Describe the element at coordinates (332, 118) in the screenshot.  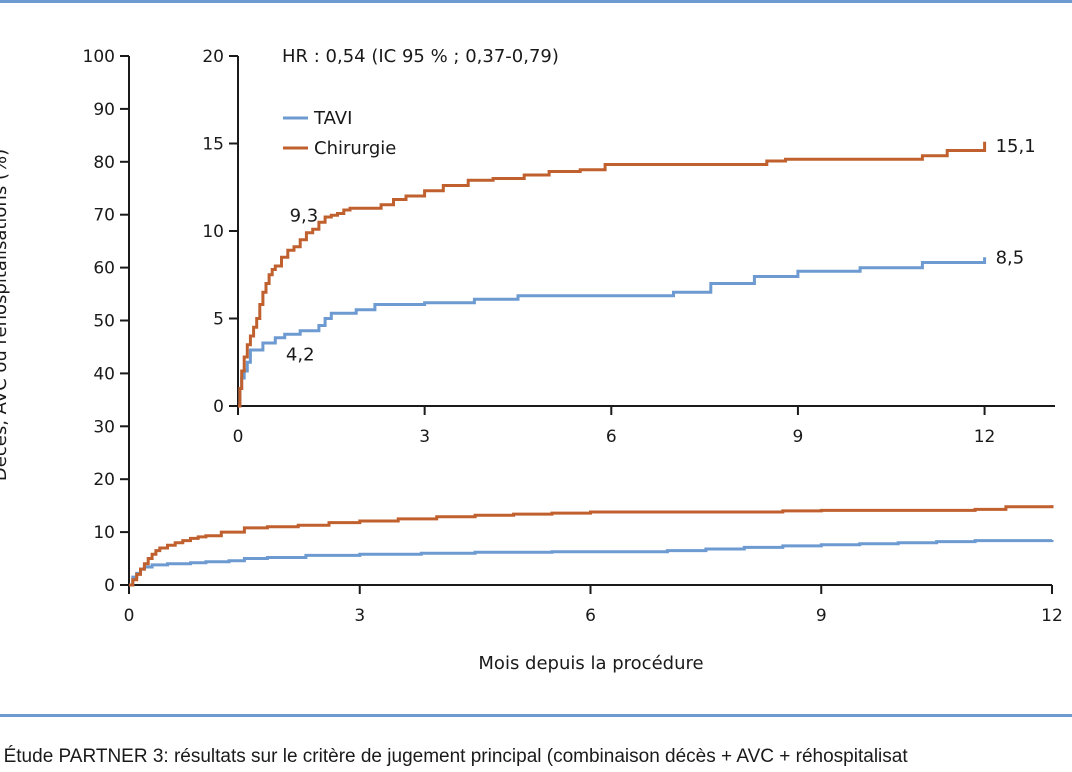
I see `legend-label-tavi: TAVI` at that location.